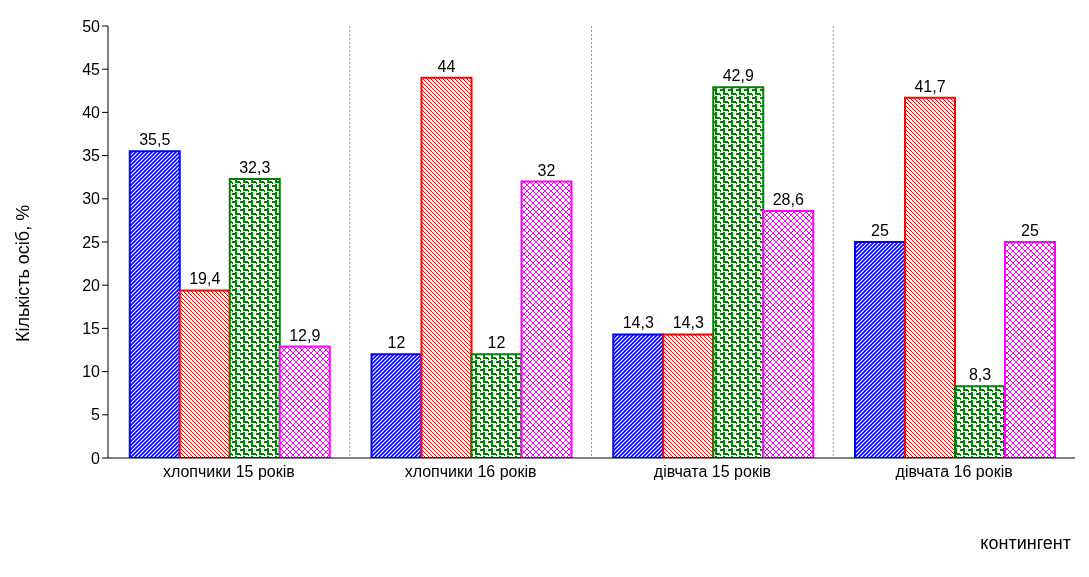 The height and width of the screenshot is (577, 1089). Describe the element at coordinates (305, 335) in the screenshot. I see `data-label: 12,9` at that location.